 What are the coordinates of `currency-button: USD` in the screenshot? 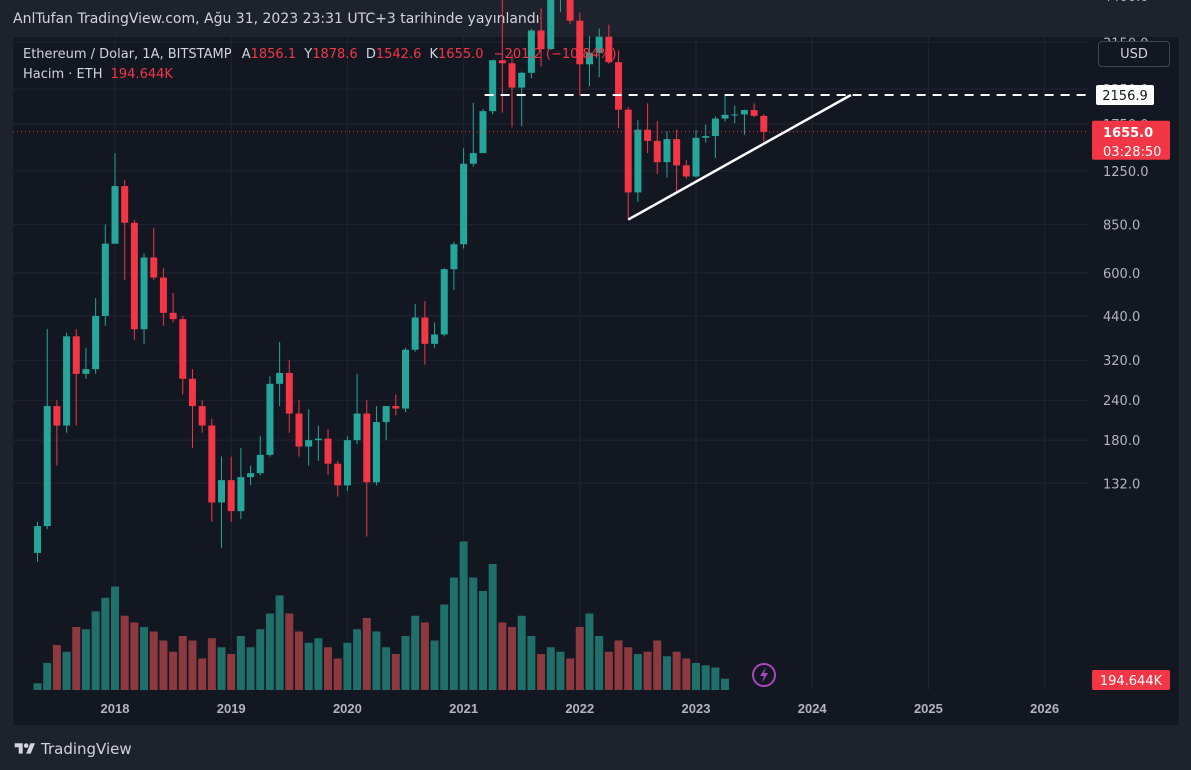 It's located at (1134, 54).